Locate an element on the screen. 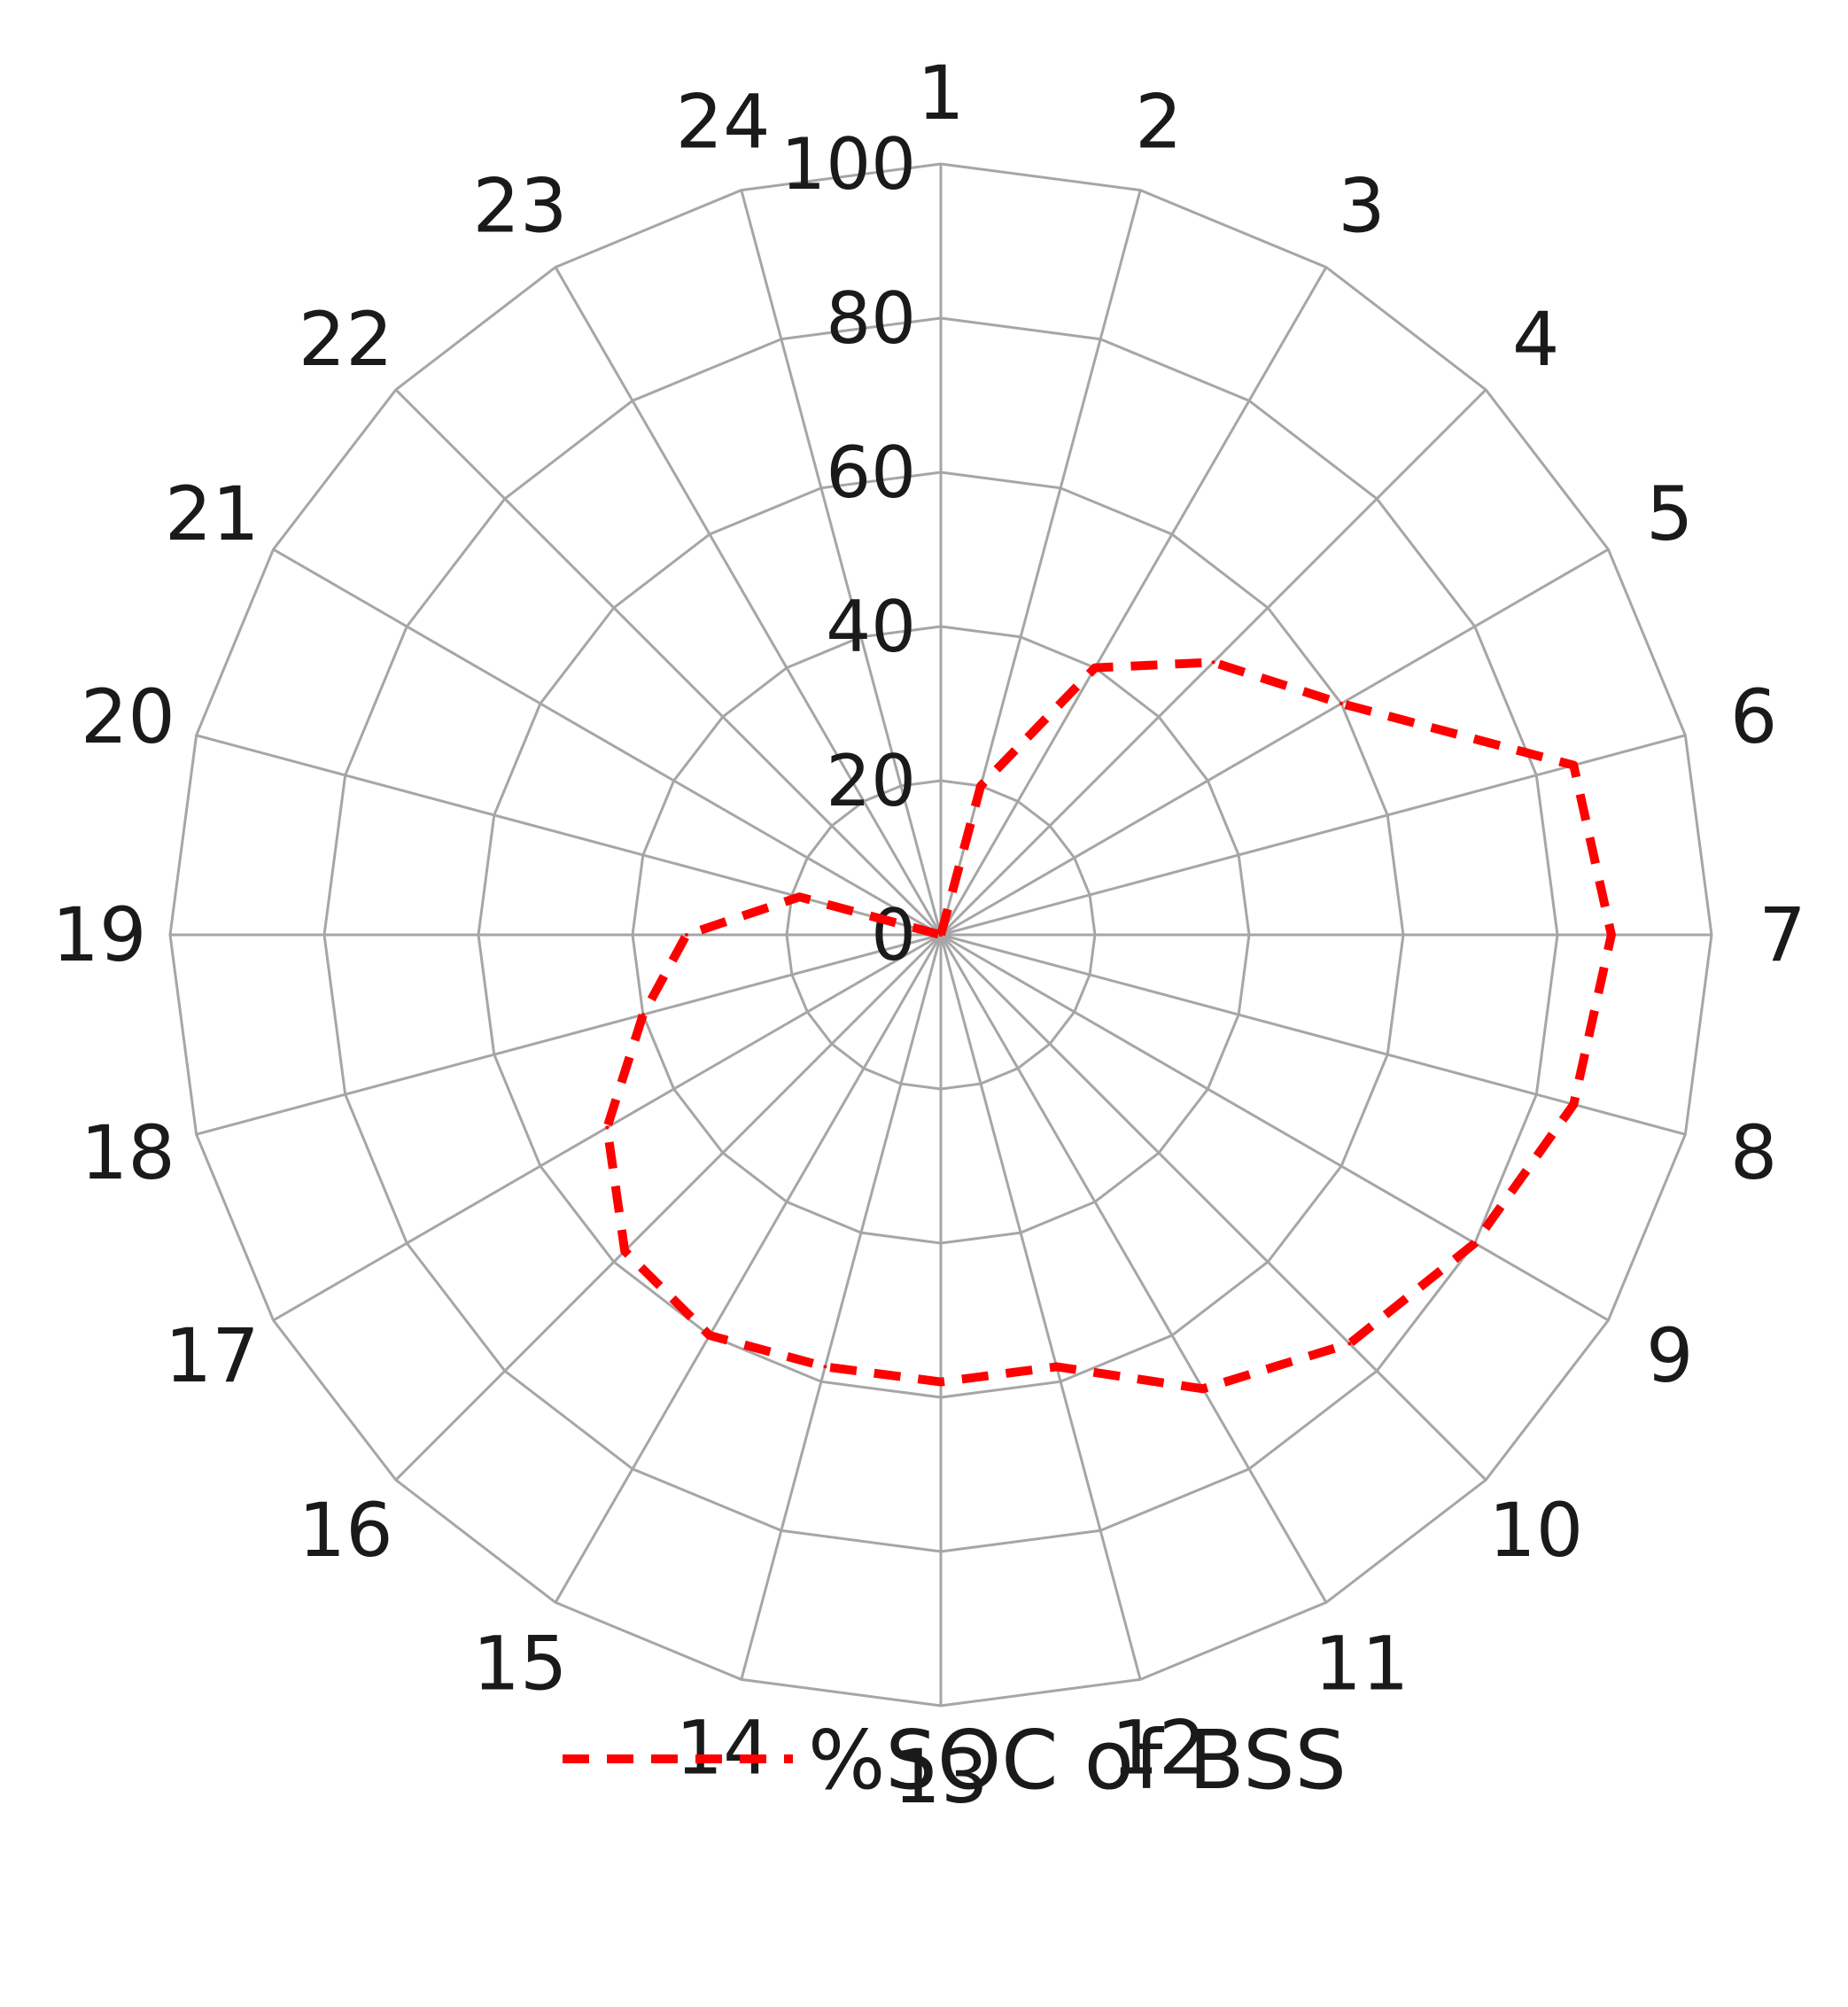 The width and height of the screenshot is (1848, 2007). category-label-10: 10 is located at coordinates (1536, 1531).